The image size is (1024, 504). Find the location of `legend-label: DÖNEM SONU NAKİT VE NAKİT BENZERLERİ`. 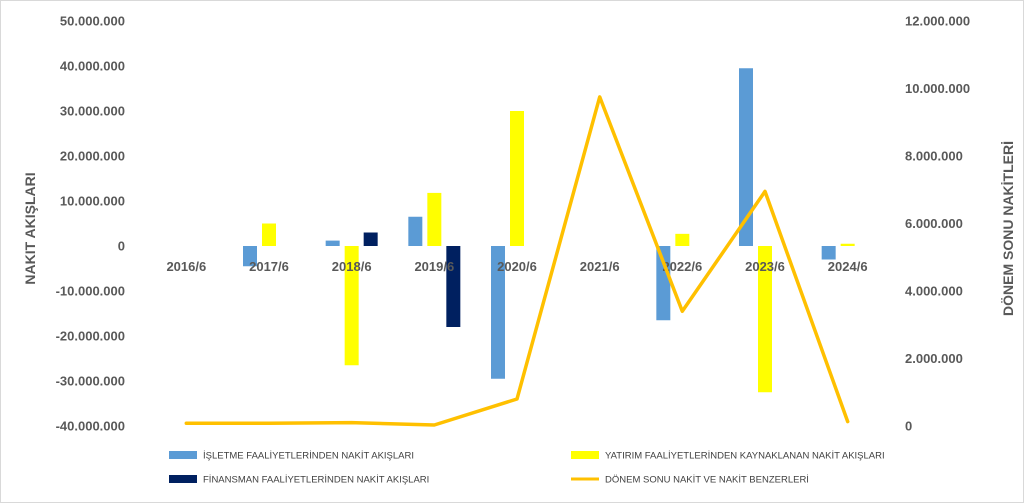

legend-label: DÖNEM SONU NAKİT VE NAKİT BENZERLERİ is located at coordinates (707, 480).